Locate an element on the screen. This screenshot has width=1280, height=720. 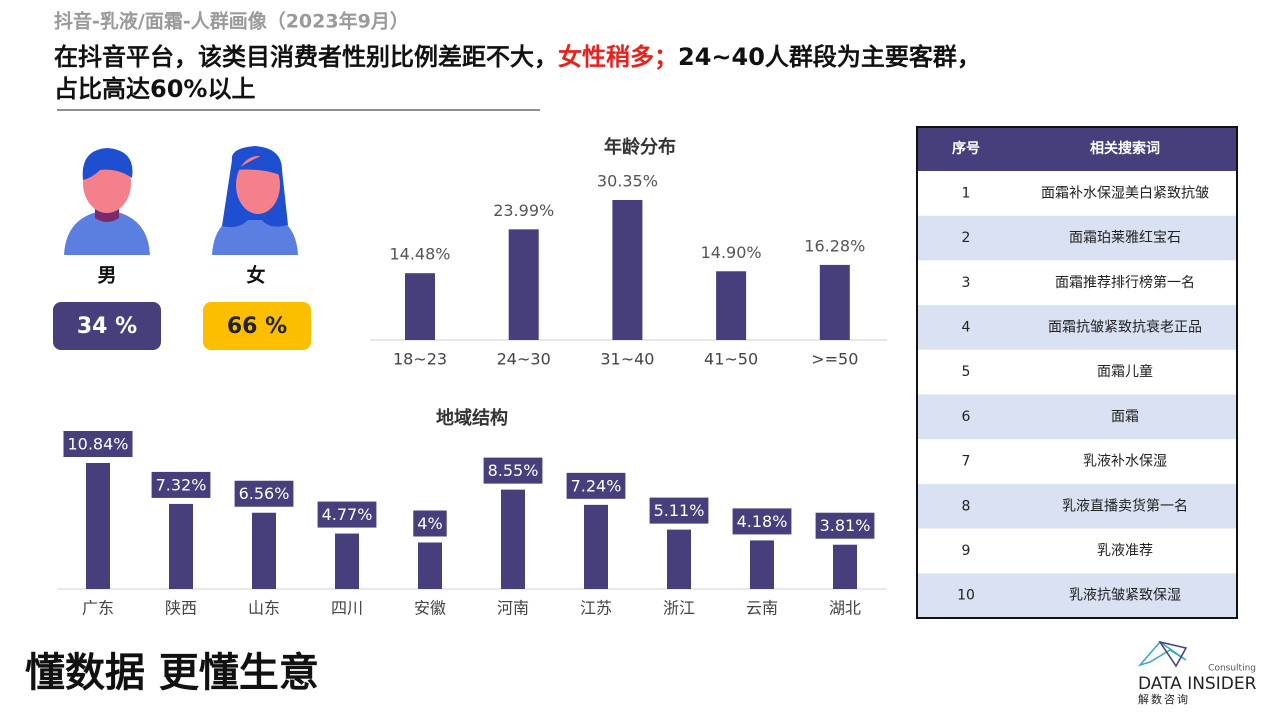
value-label: 23.99% is located at coordinates (523, 210).